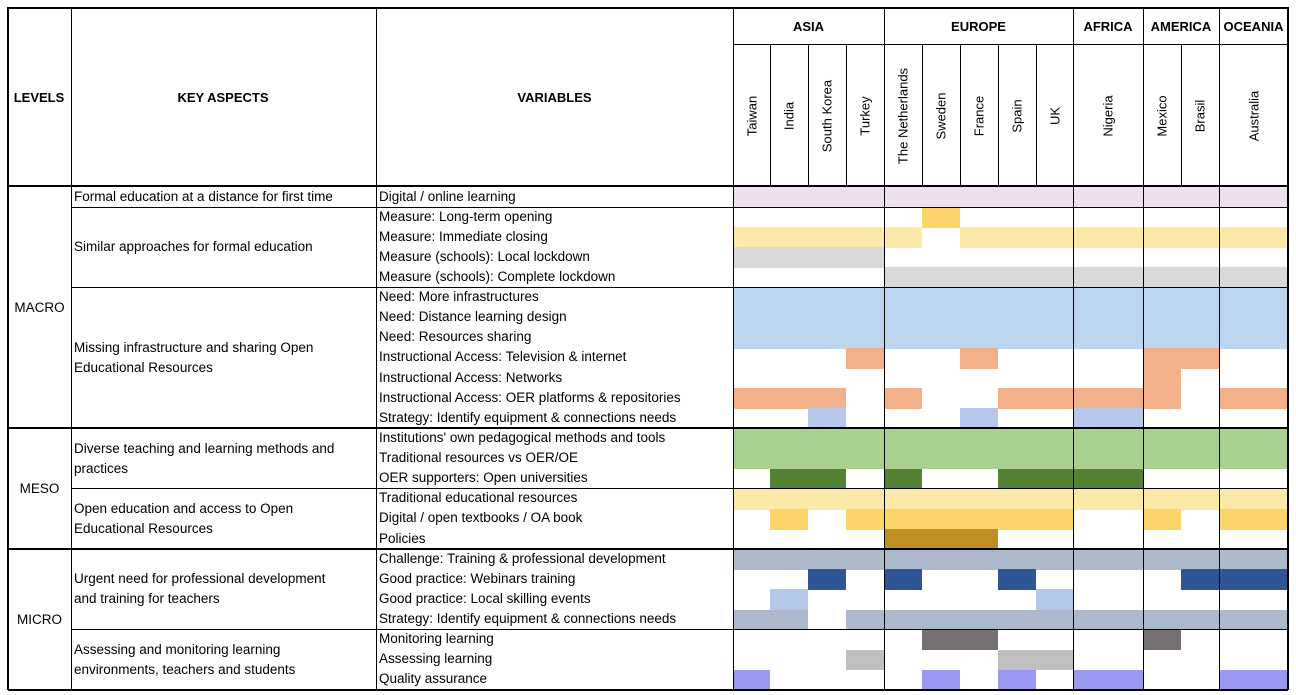 This screenshot has width=1296, height=695. What do you see at coordinates (978, 26) in the screenshot?
I see `region-header-europe: EUROPE` at bounding box center [978, 26].